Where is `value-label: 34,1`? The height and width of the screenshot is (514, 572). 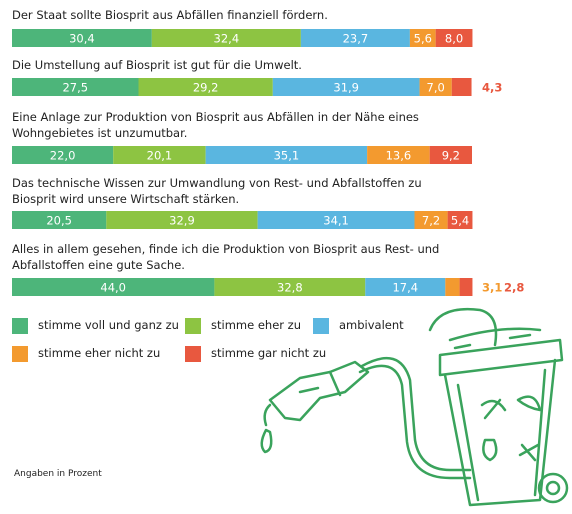
value-label: 34,1 is located at coordinates (336, 221).